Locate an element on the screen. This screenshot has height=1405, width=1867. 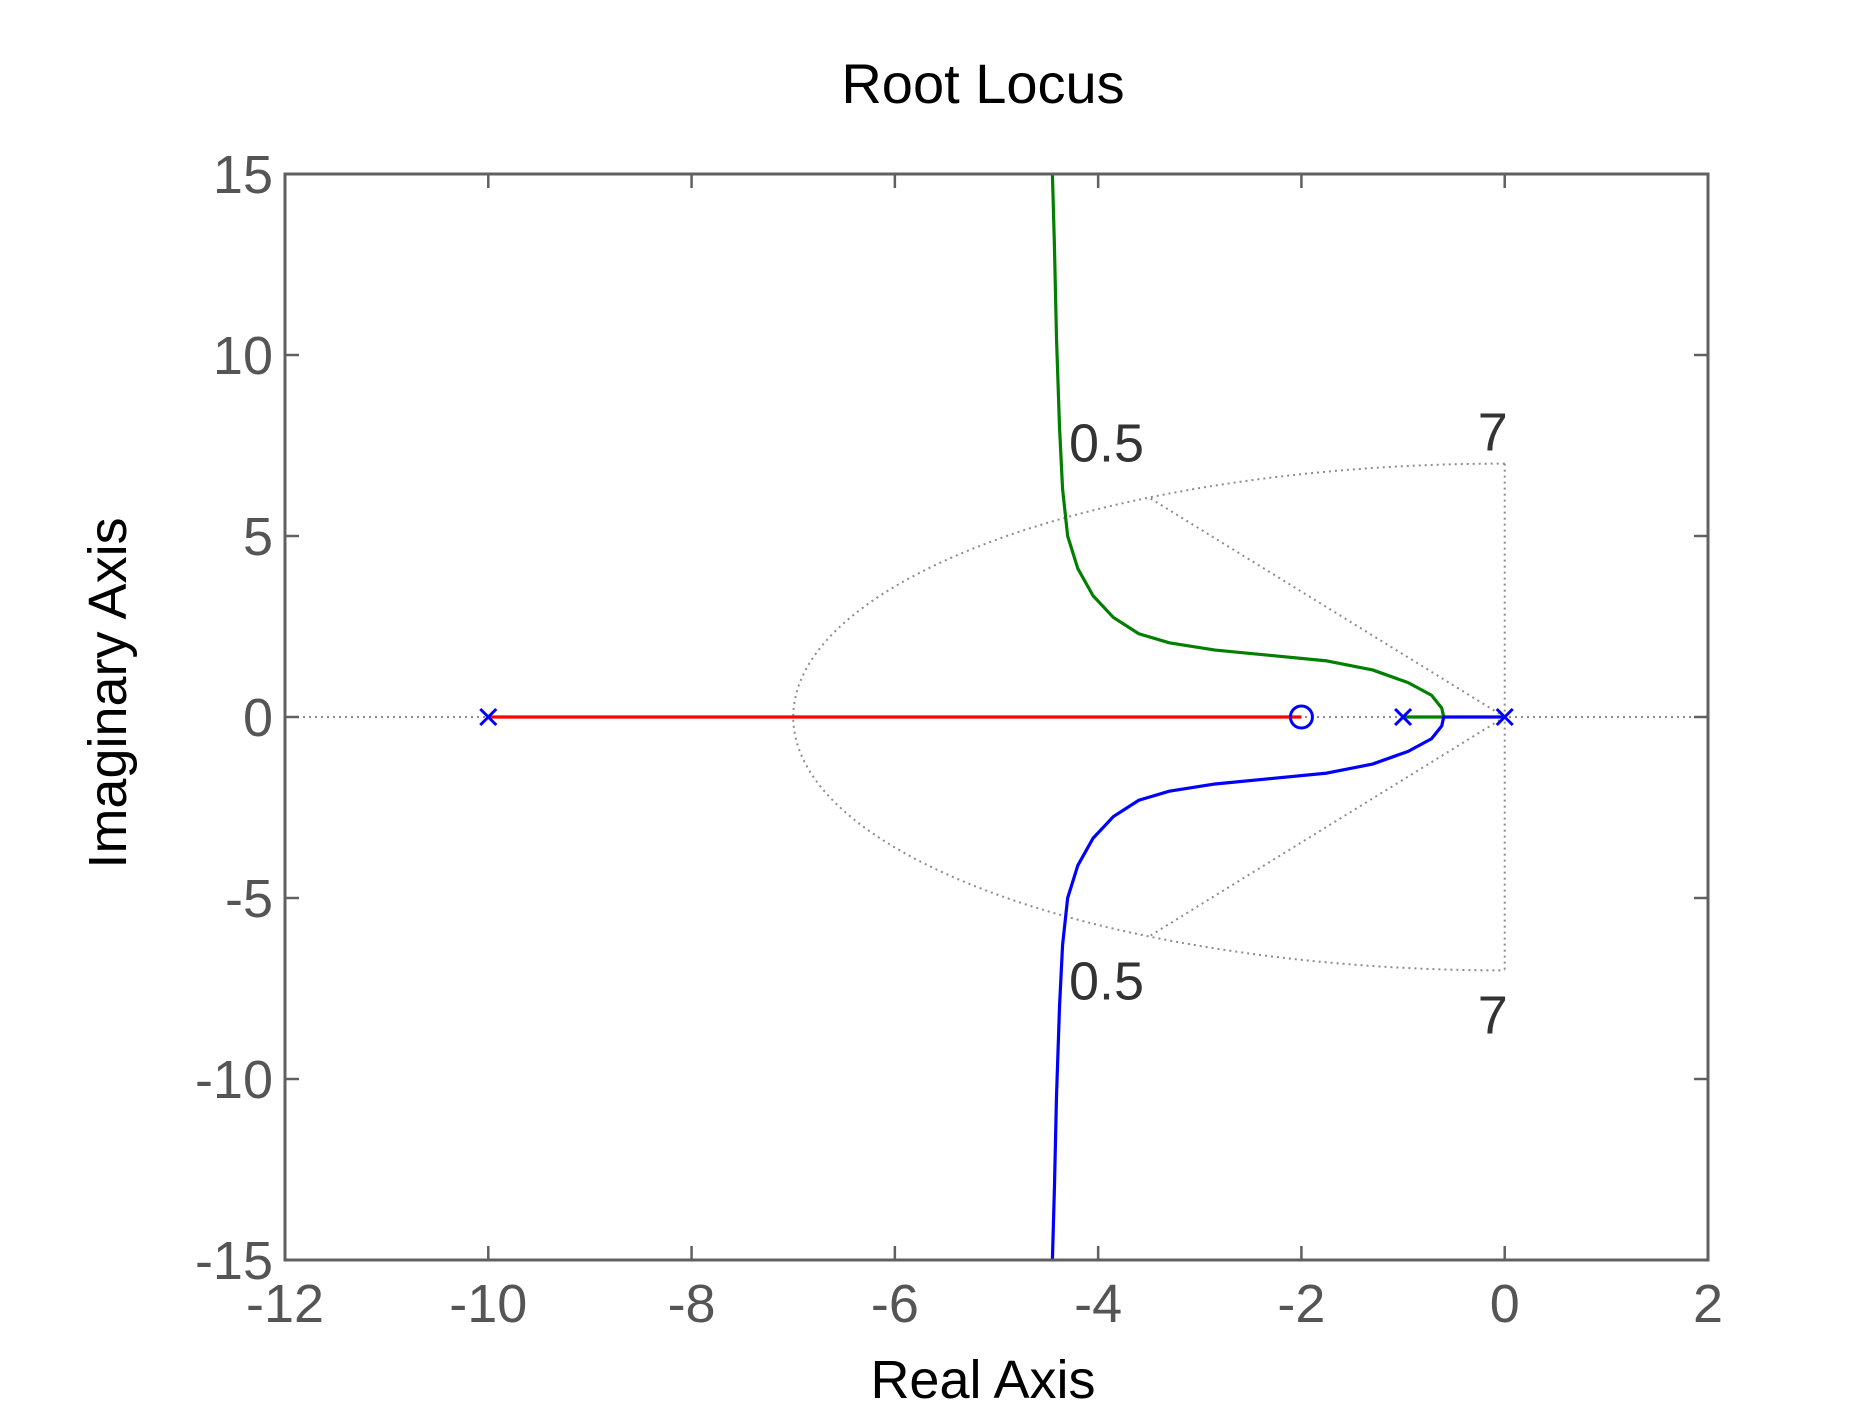
y-tick-label: 10 is located at coordinates (243, 356).